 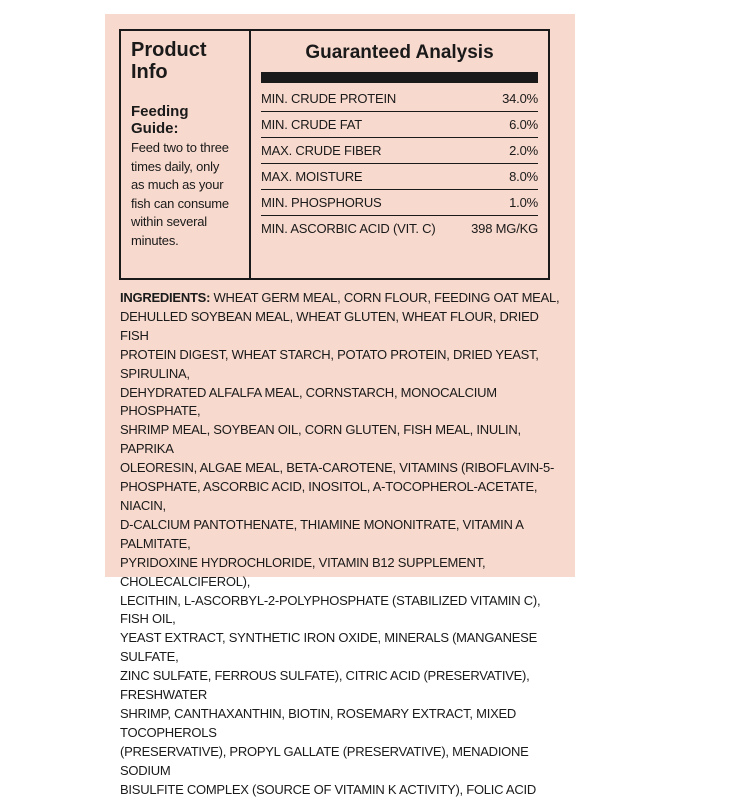 I want to click on analysis-row: MIN. ASCORBIC ACID (VIT. C) 398 MG/KG, so click(x=399, y=228).